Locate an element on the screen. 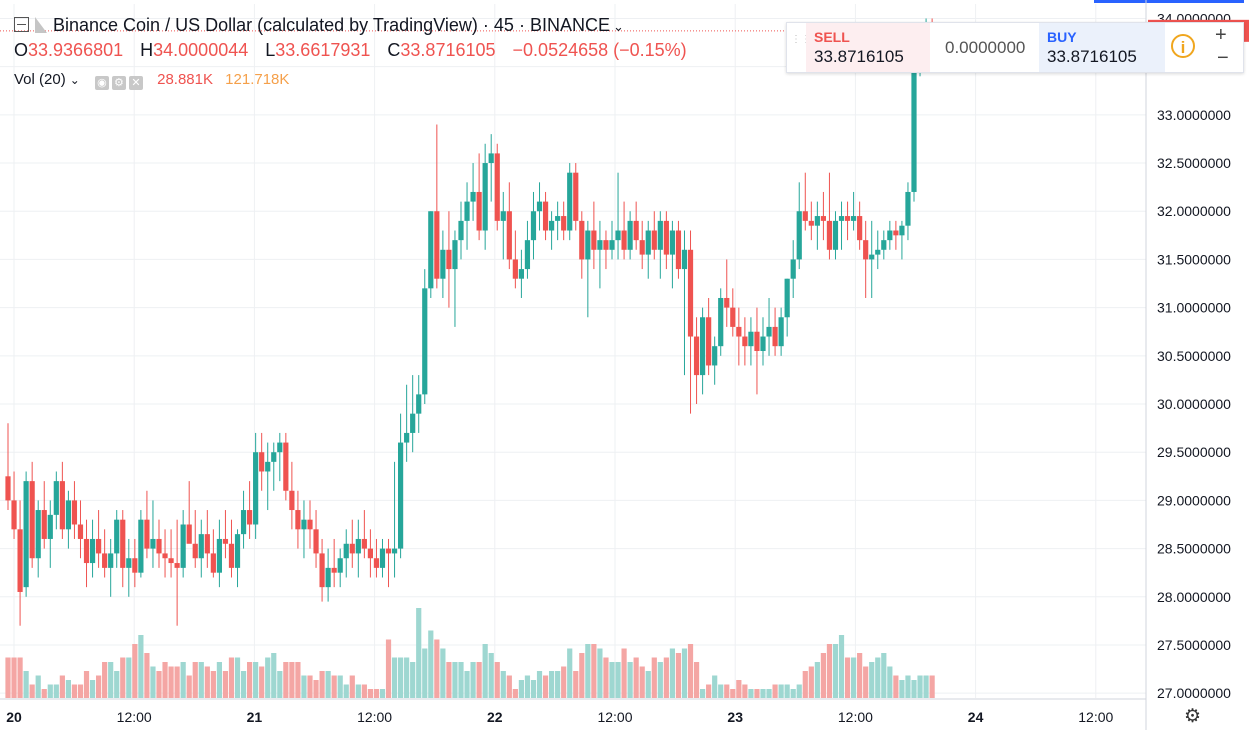 This screenshot has width=1249, height=730. eye-icon: ◉ is located at coordinates (101, 83).